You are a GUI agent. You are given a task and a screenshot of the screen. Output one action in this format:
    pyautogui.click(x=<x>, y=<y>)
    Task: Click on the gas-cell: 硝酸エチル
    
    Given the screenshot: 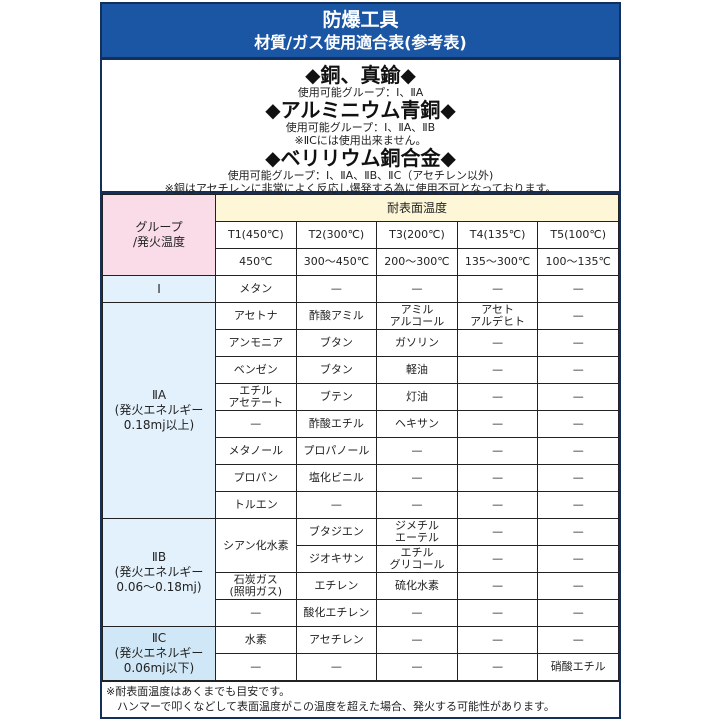 What is the action you would take?
    pyautogui.click(x=578, y=667)
    